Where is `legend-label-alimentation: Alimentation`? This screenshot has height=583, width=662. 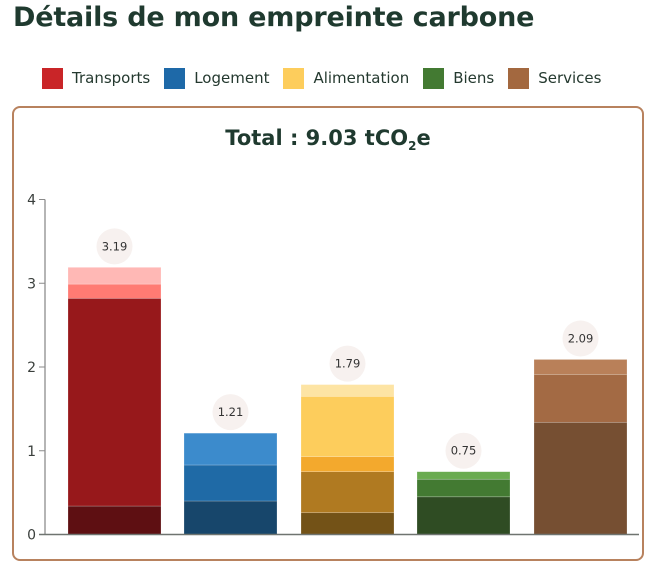
legend-label-alimentation: Alimentation is located at coordinates (361, 78).